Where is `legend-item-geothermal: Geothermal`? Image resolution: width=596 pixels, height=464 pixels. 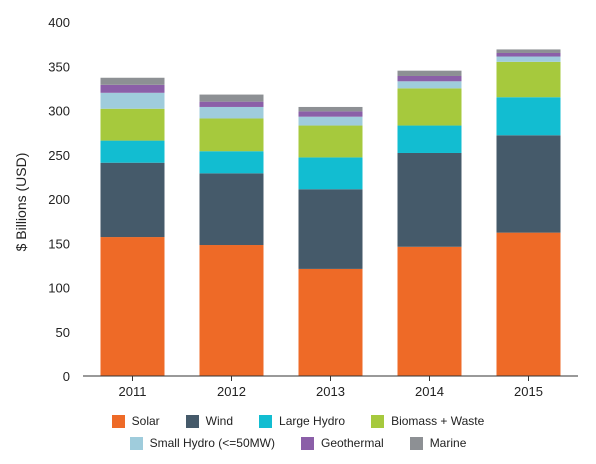 legend-item-geothermal: Geothermal is located at coordinates (342, 443).